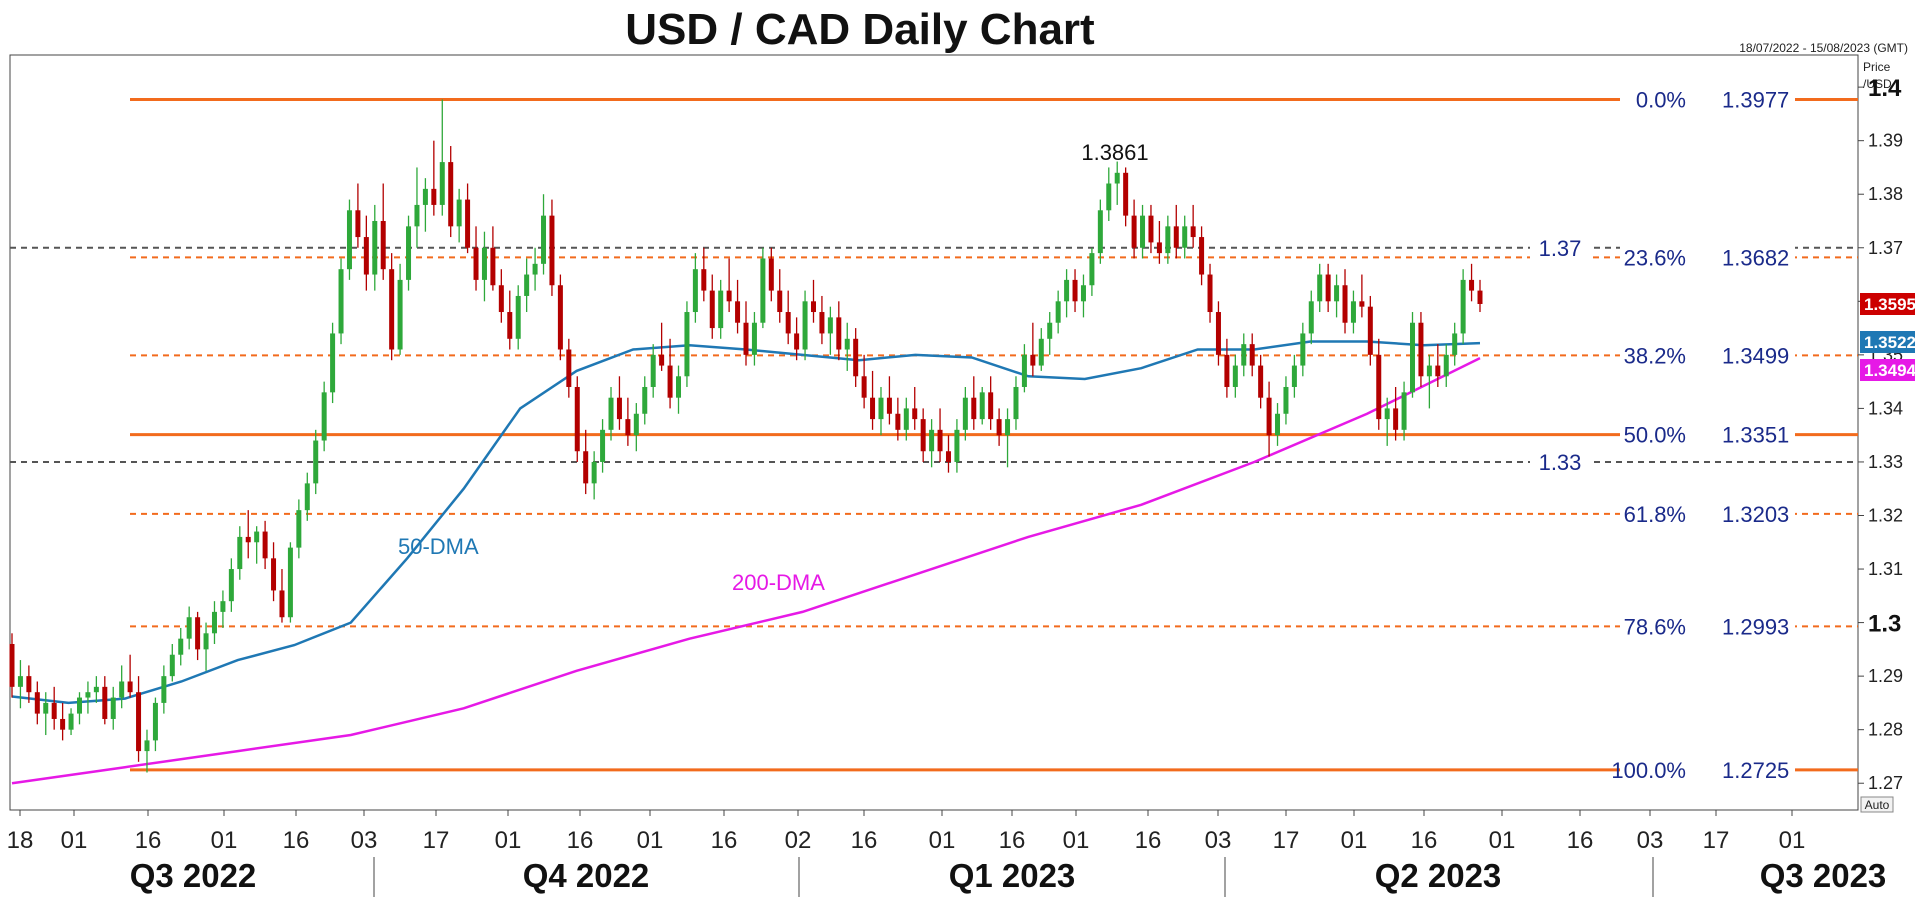 This screenshot has height=918, width=1915. I want to click on quarter-label: Q2 2023, so click(1438, 875).